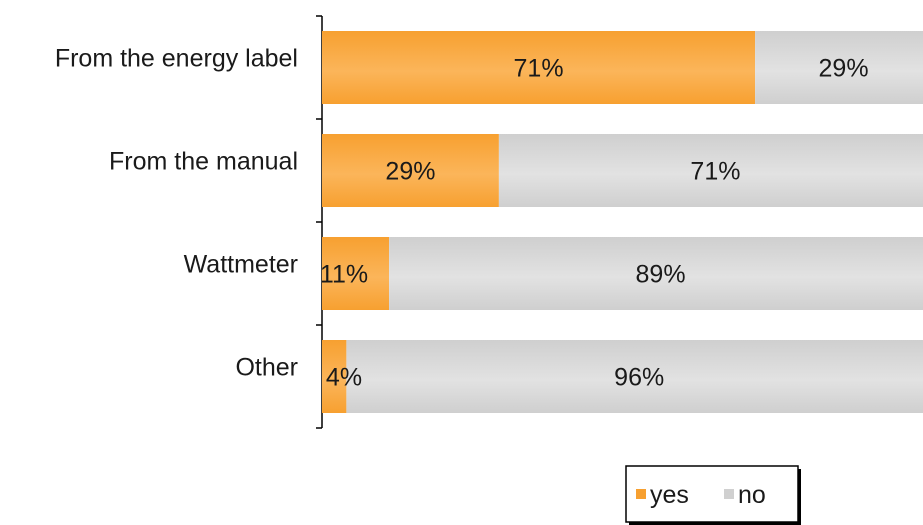  I want to click on value-label-no-3: 89%, so click(661, 275).